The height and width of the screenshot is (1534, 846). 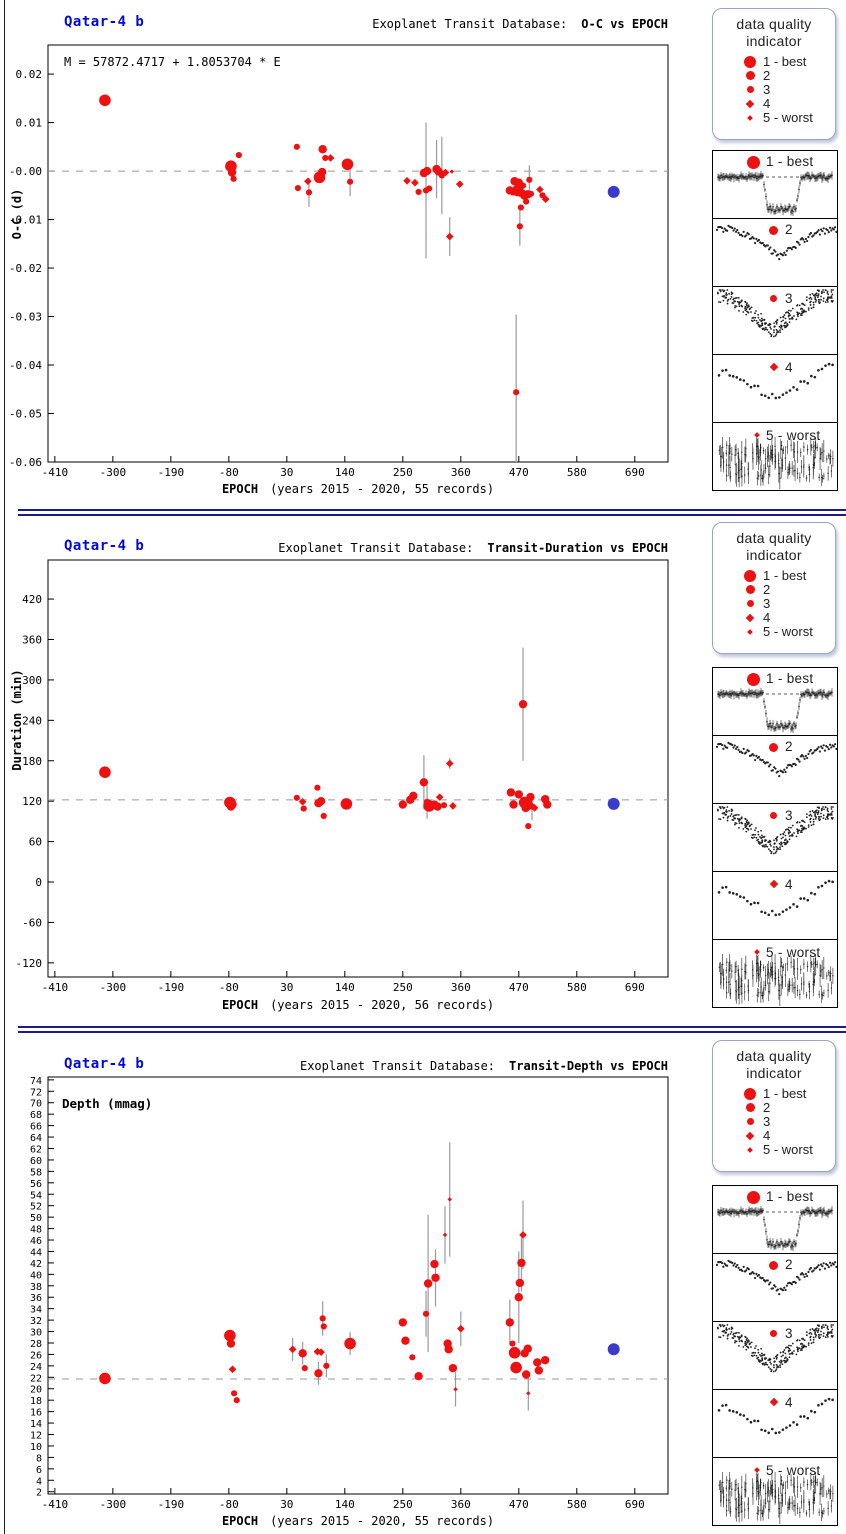 I want to click on quality-1-marker-icon, so click(x=753, y=1197).